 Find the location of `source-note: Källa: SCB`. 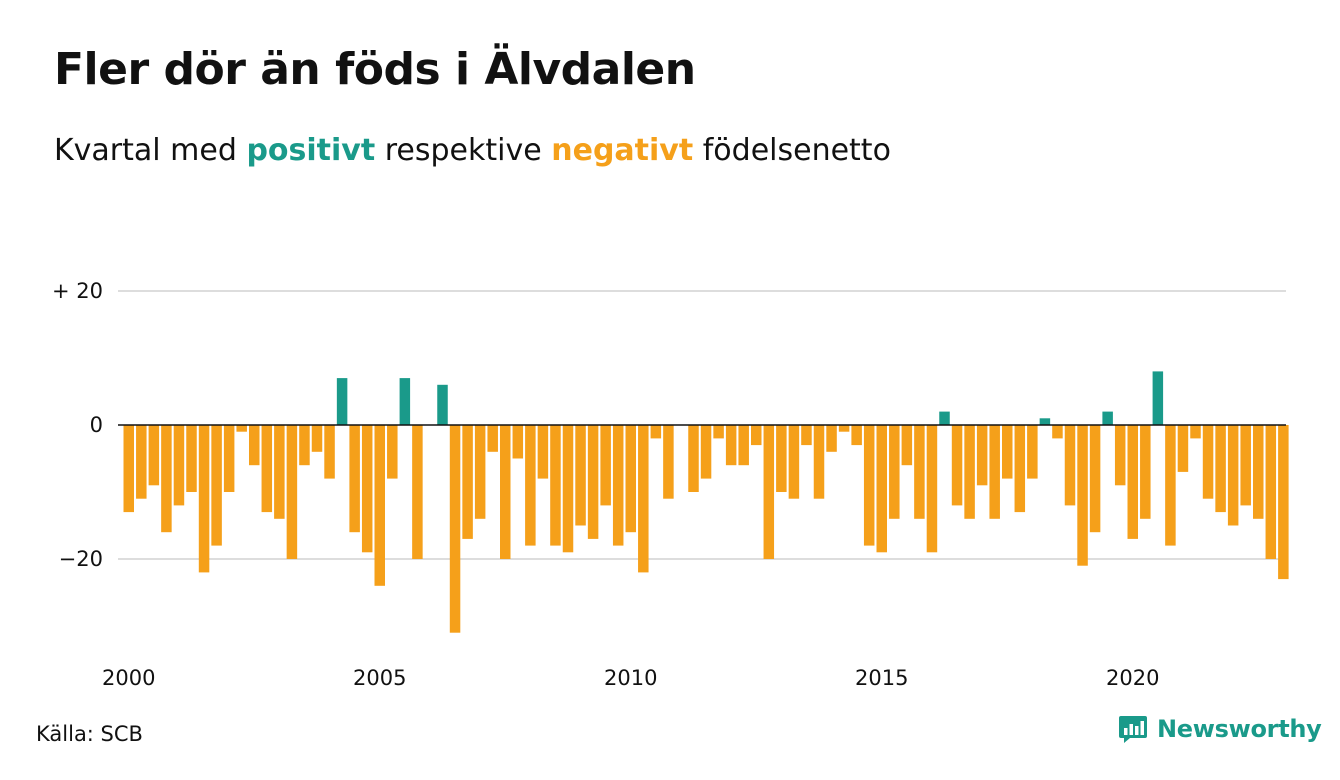

source-note: Källa: SCB is located at coordinates (89, 734).